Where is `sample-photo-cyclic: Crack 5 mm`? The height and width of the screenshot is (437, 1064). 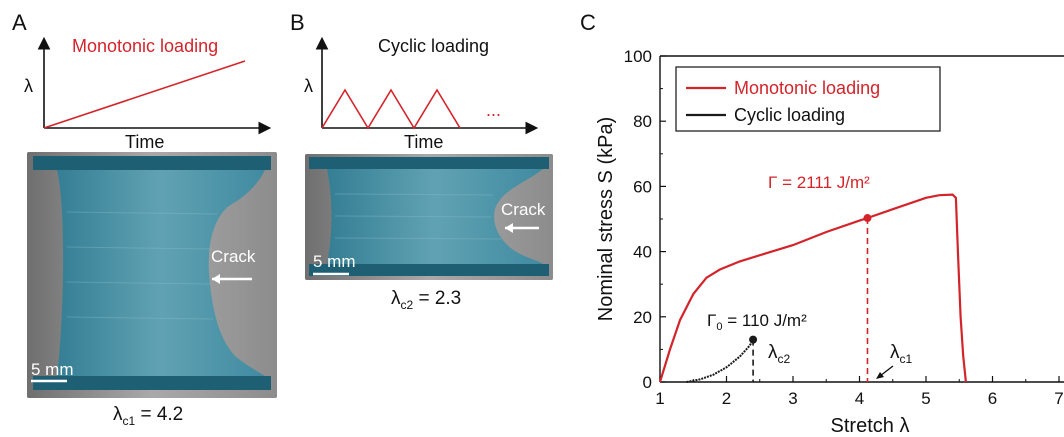 sample-photo-cyclic: Crack 5 mm is located at coordinates (429, 217).